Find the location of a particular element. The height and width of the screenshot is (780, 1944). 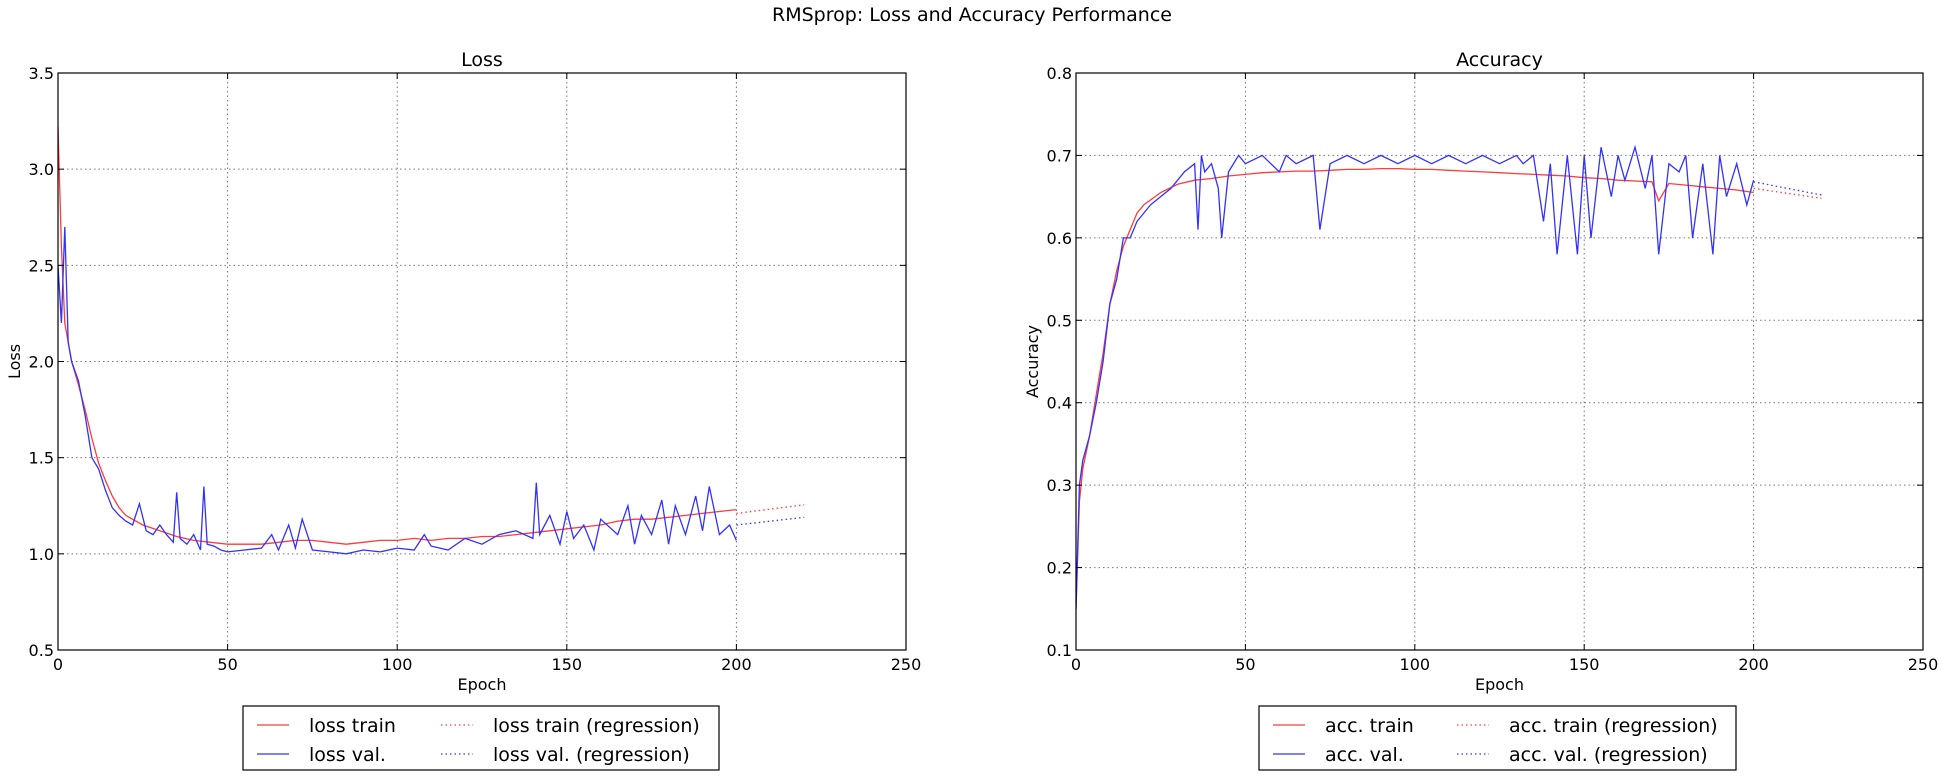

y-tick-label: 3.0 is located at coordinates (41, 169).